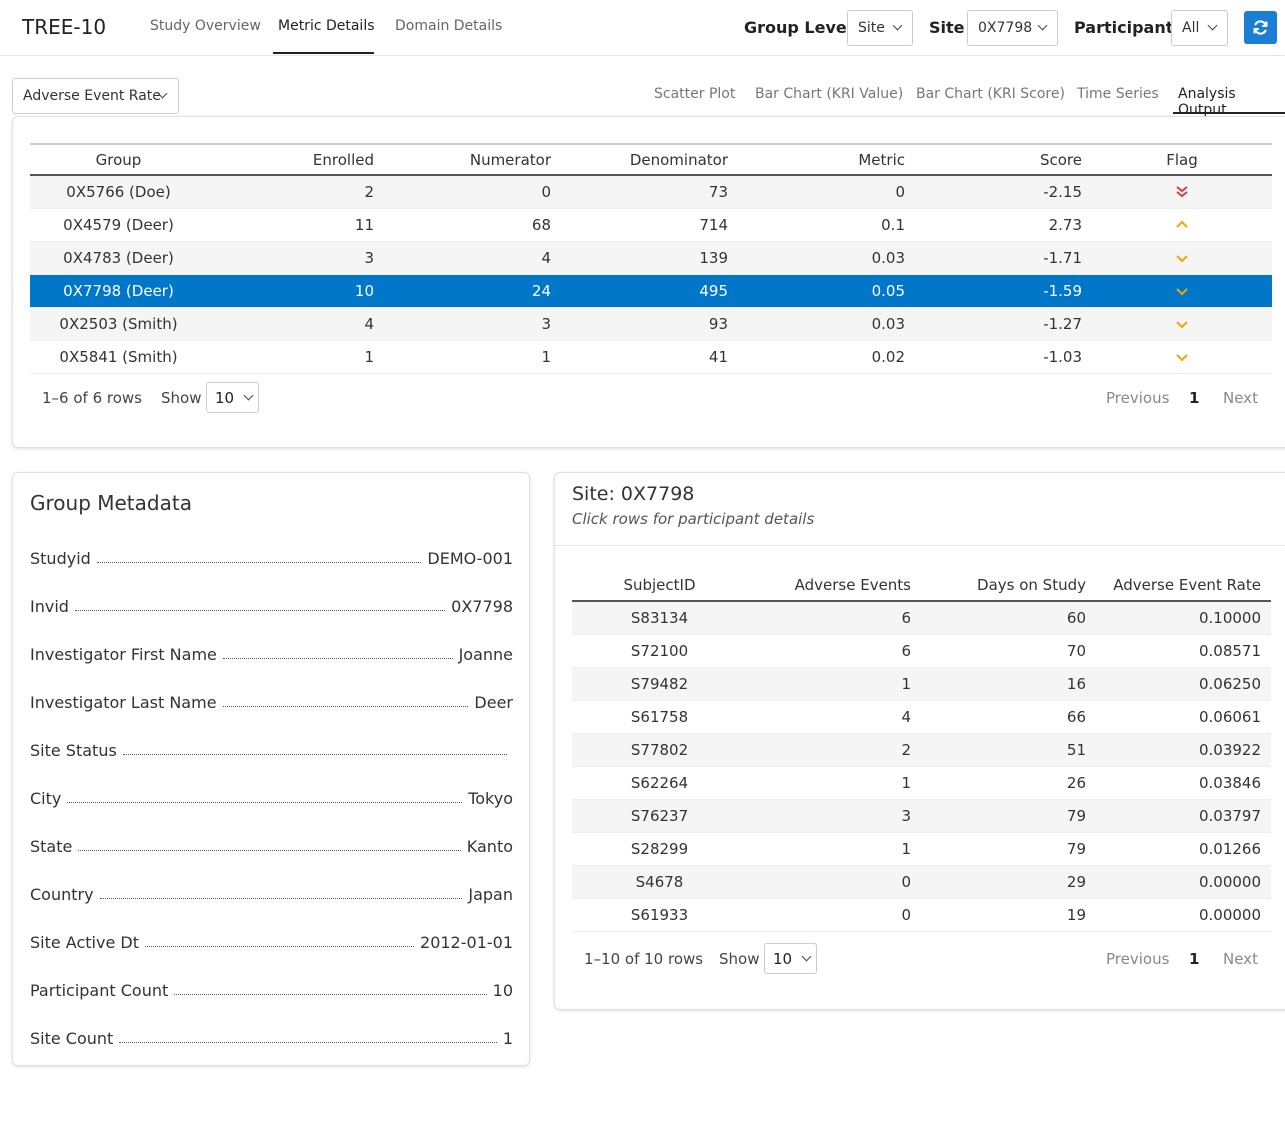 Image resolution: width=1285 pixels, height=1138 pixels. What do you see at coordinates (1199, 28) in the screenshot?
I see `participant-select: All` at bounding box center [1199, 28].